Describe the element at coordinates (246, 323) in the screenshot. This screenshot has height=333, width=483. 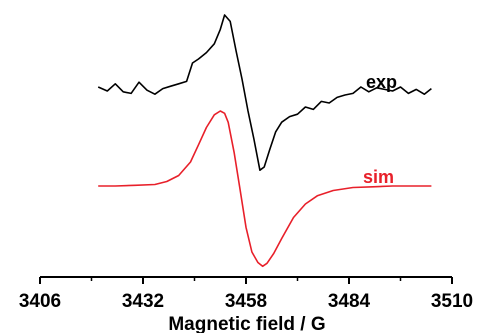
I see `x-axis-title: Magnetic field / G` at that location.